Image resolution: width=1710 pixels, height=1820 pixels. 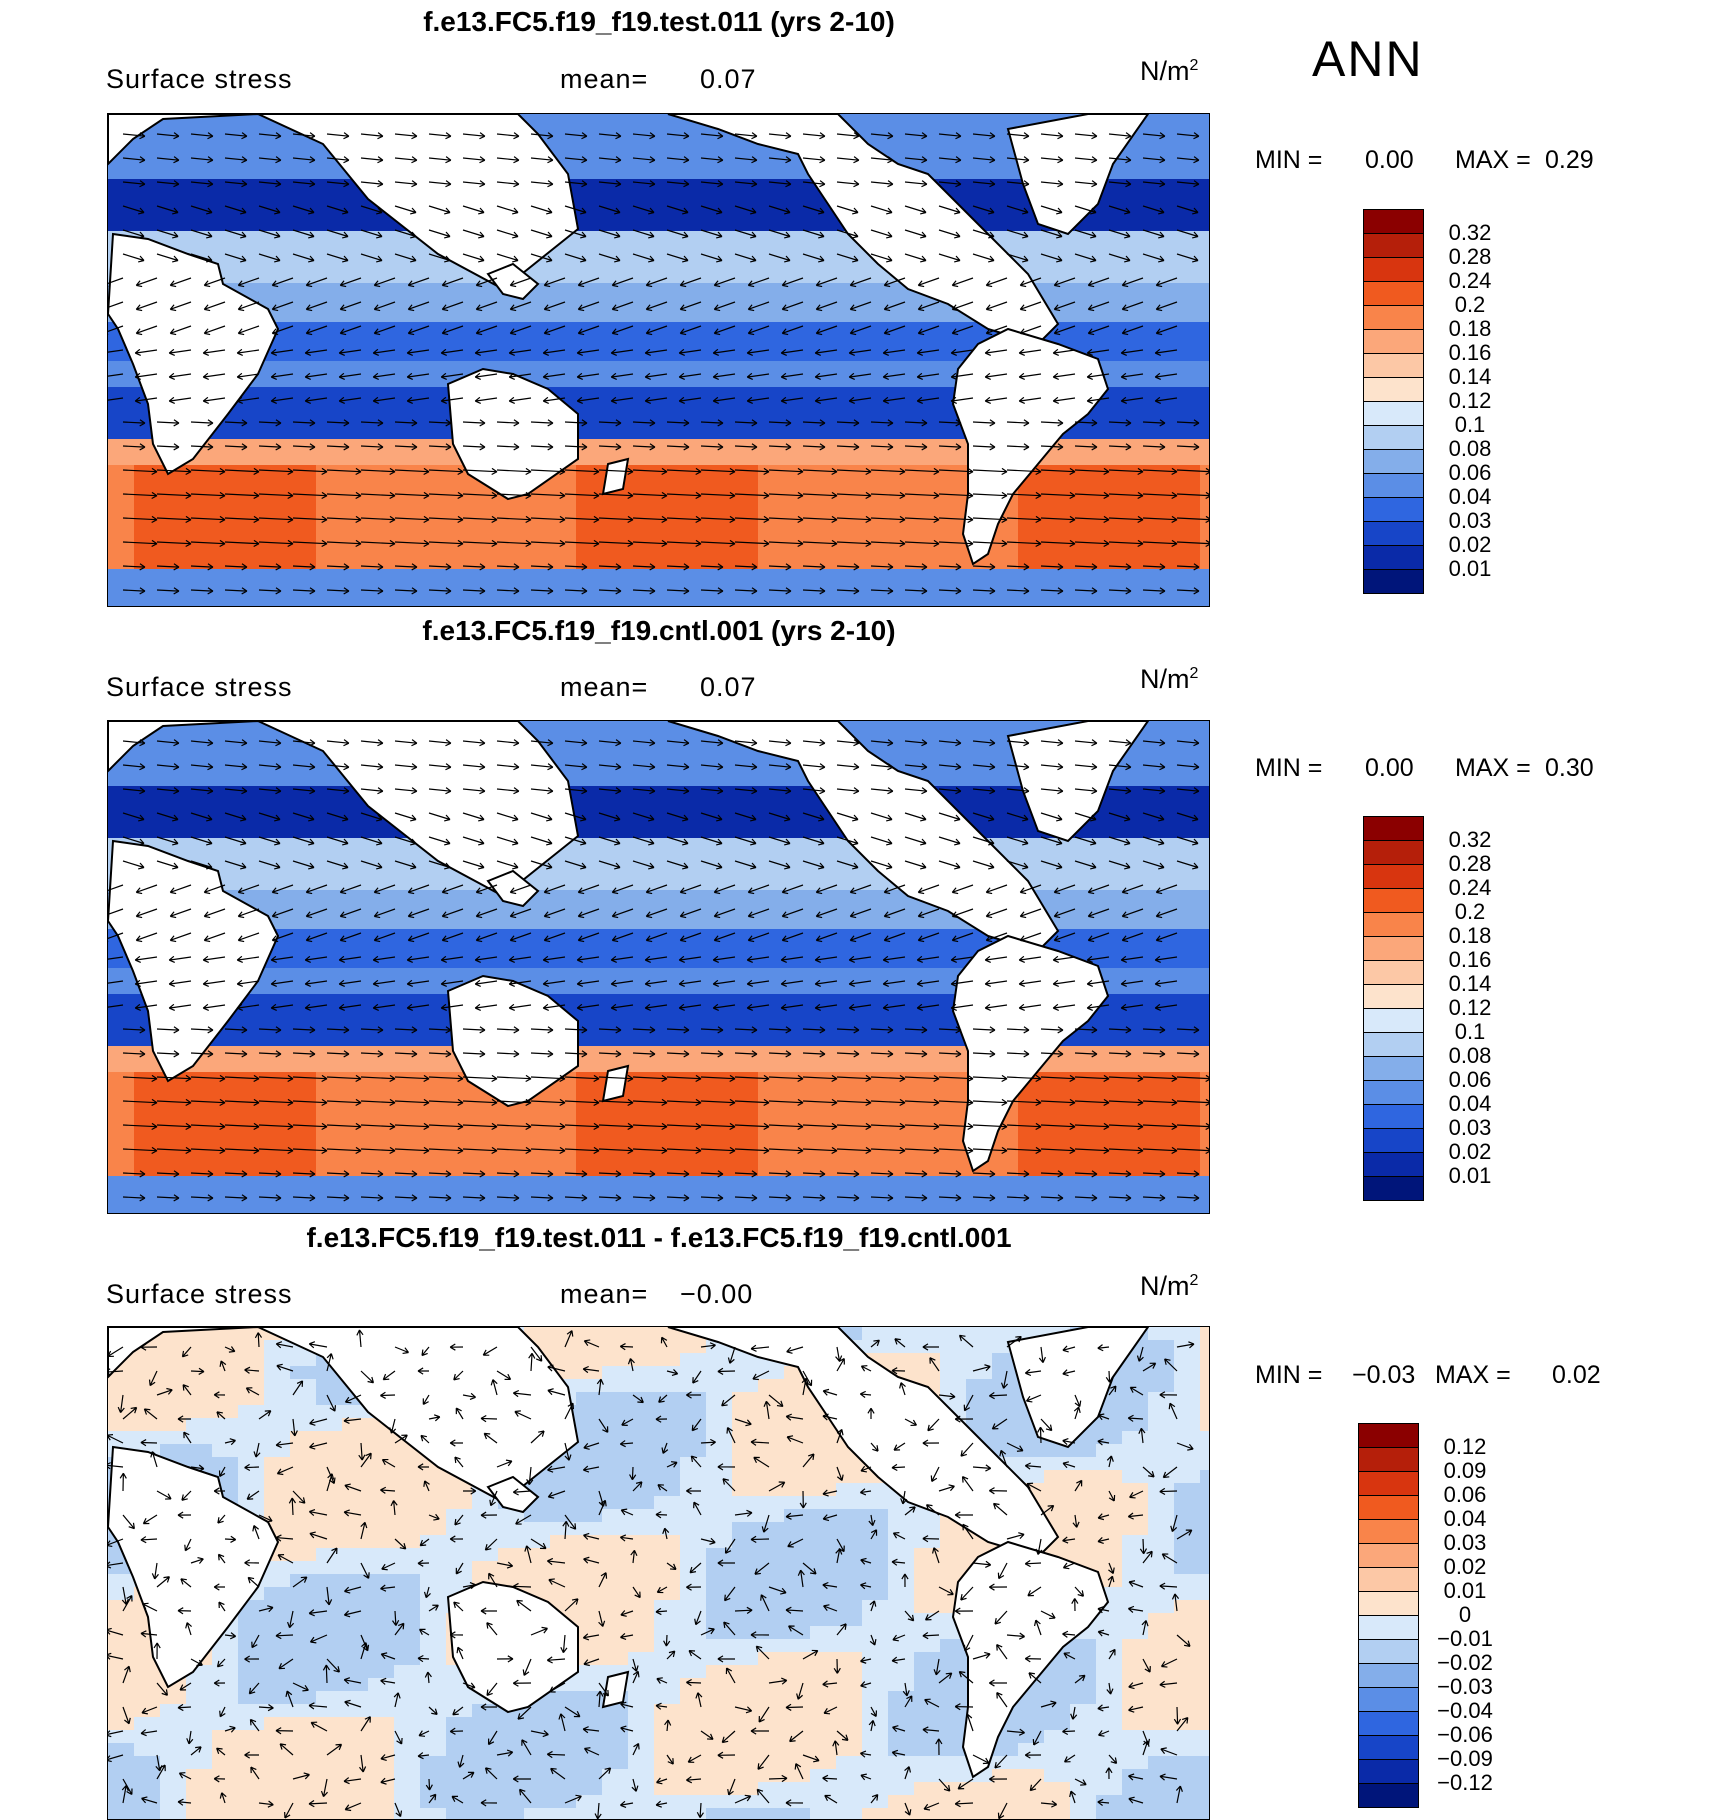 What do you see at coordinates (1465, 1471) in the screenshot?
I see `colorbar-tick-label: 0.09` at bounding box center [1465, 1471].